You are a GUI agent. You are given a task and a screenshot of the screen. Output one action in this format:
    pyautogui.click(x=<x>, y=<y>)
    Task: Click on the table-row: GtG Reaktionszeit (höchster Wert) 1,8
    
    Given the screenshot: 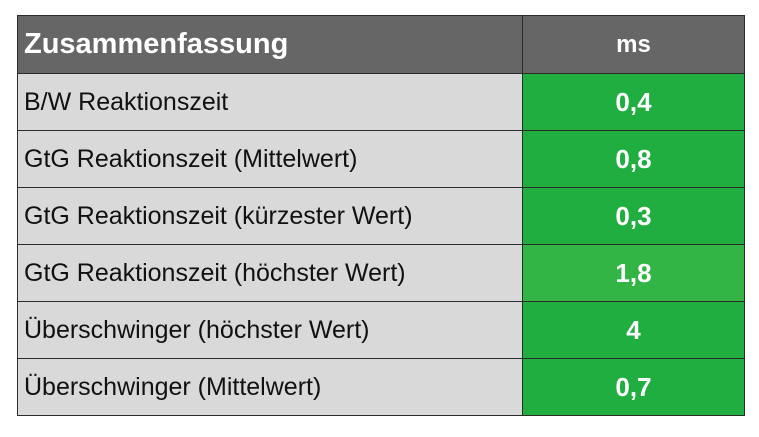 What is the action you would take?
    pyautogui.click(x=381, y=273)
    